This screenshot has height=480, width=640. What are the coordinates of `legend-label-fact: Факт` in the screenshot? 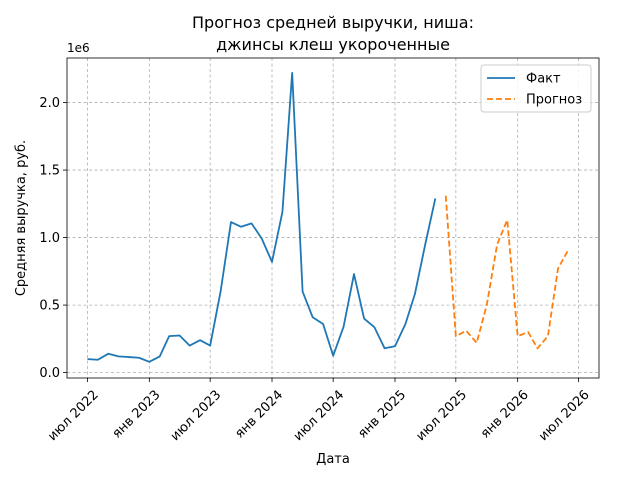 It's located at (543, 79).